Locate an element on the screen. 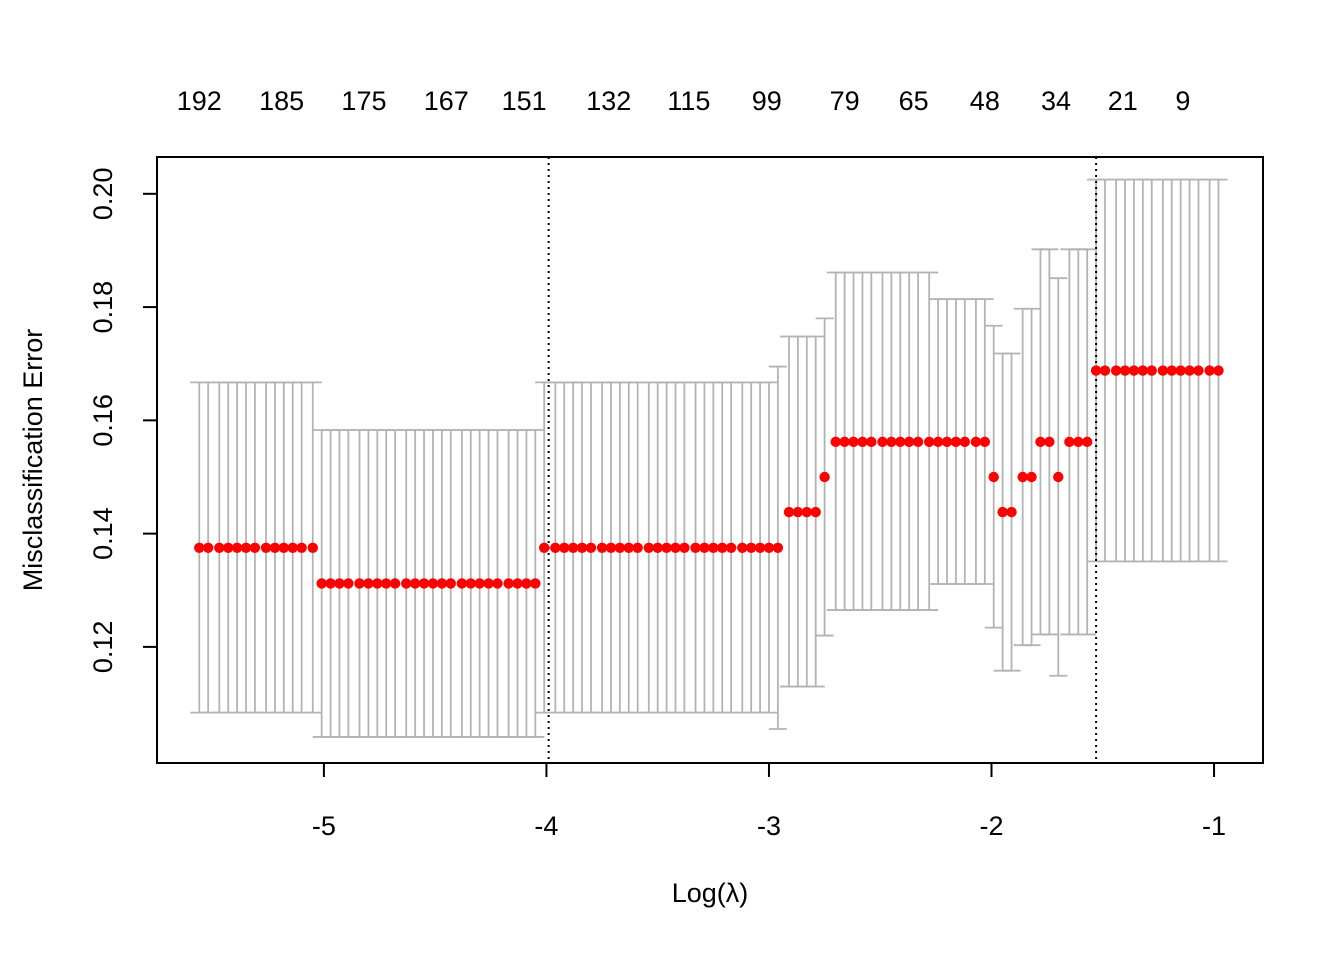 The width and height of the screenshot is (1344, 960). top-axis-label: 34 is located at coordinates (1056, 101).